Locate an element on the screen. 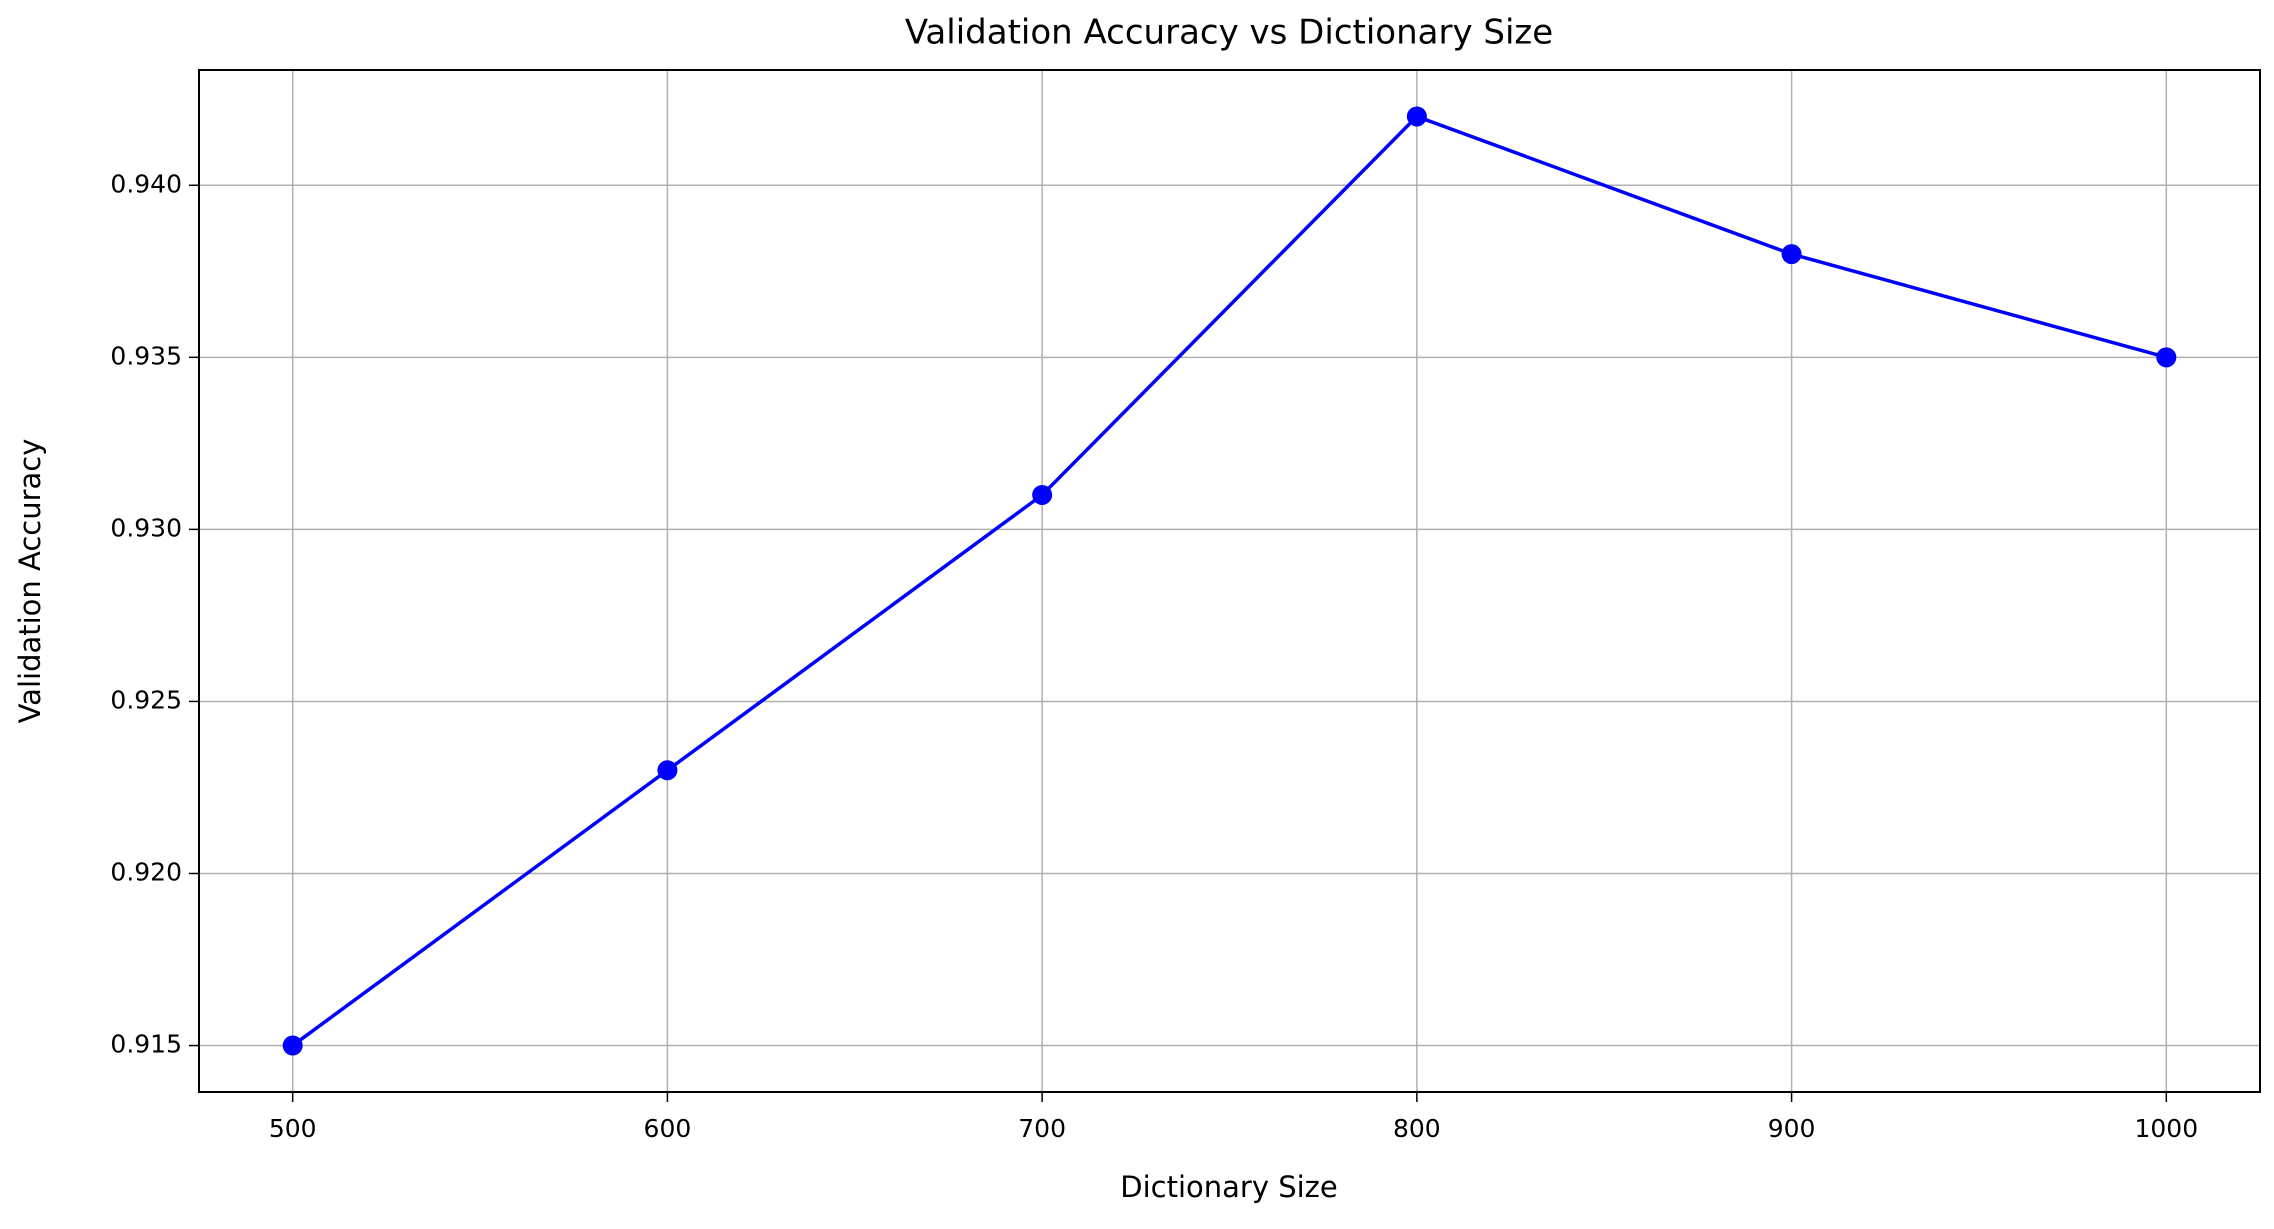  y-tick-label: 0.940 is located at coordinates (146, 183).